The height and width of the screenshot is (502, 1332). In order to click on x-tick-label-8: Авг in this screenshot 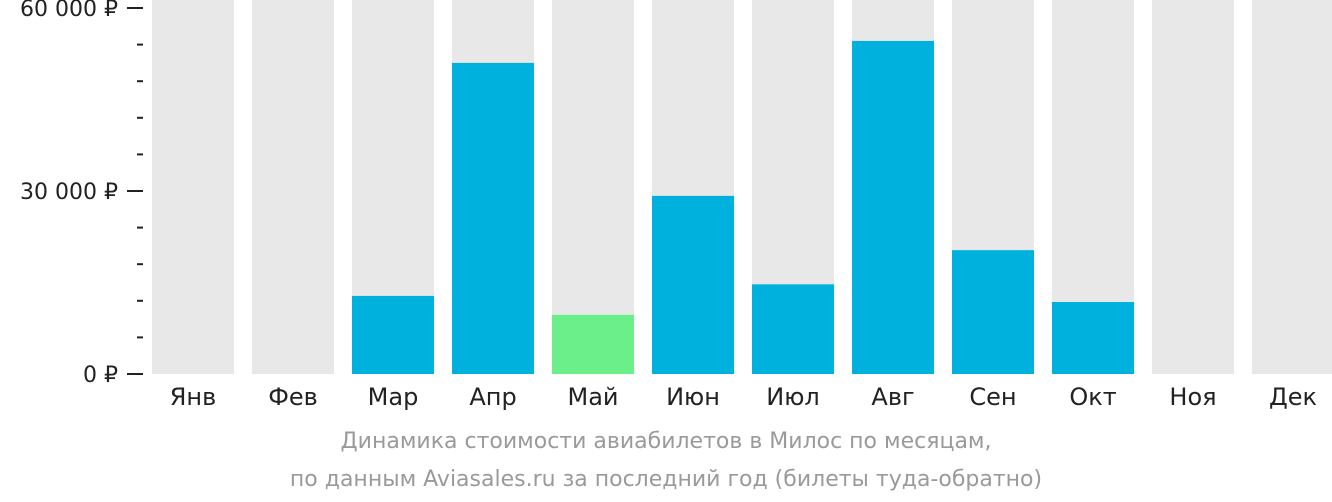, I will do `click(892, 397)`.